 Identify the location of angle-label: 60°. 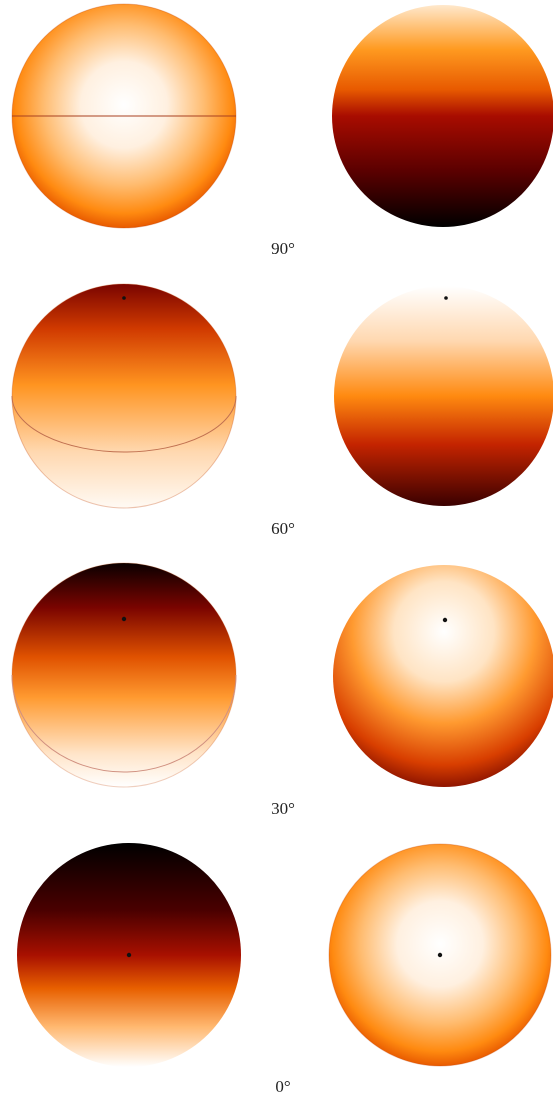
(283, 528).